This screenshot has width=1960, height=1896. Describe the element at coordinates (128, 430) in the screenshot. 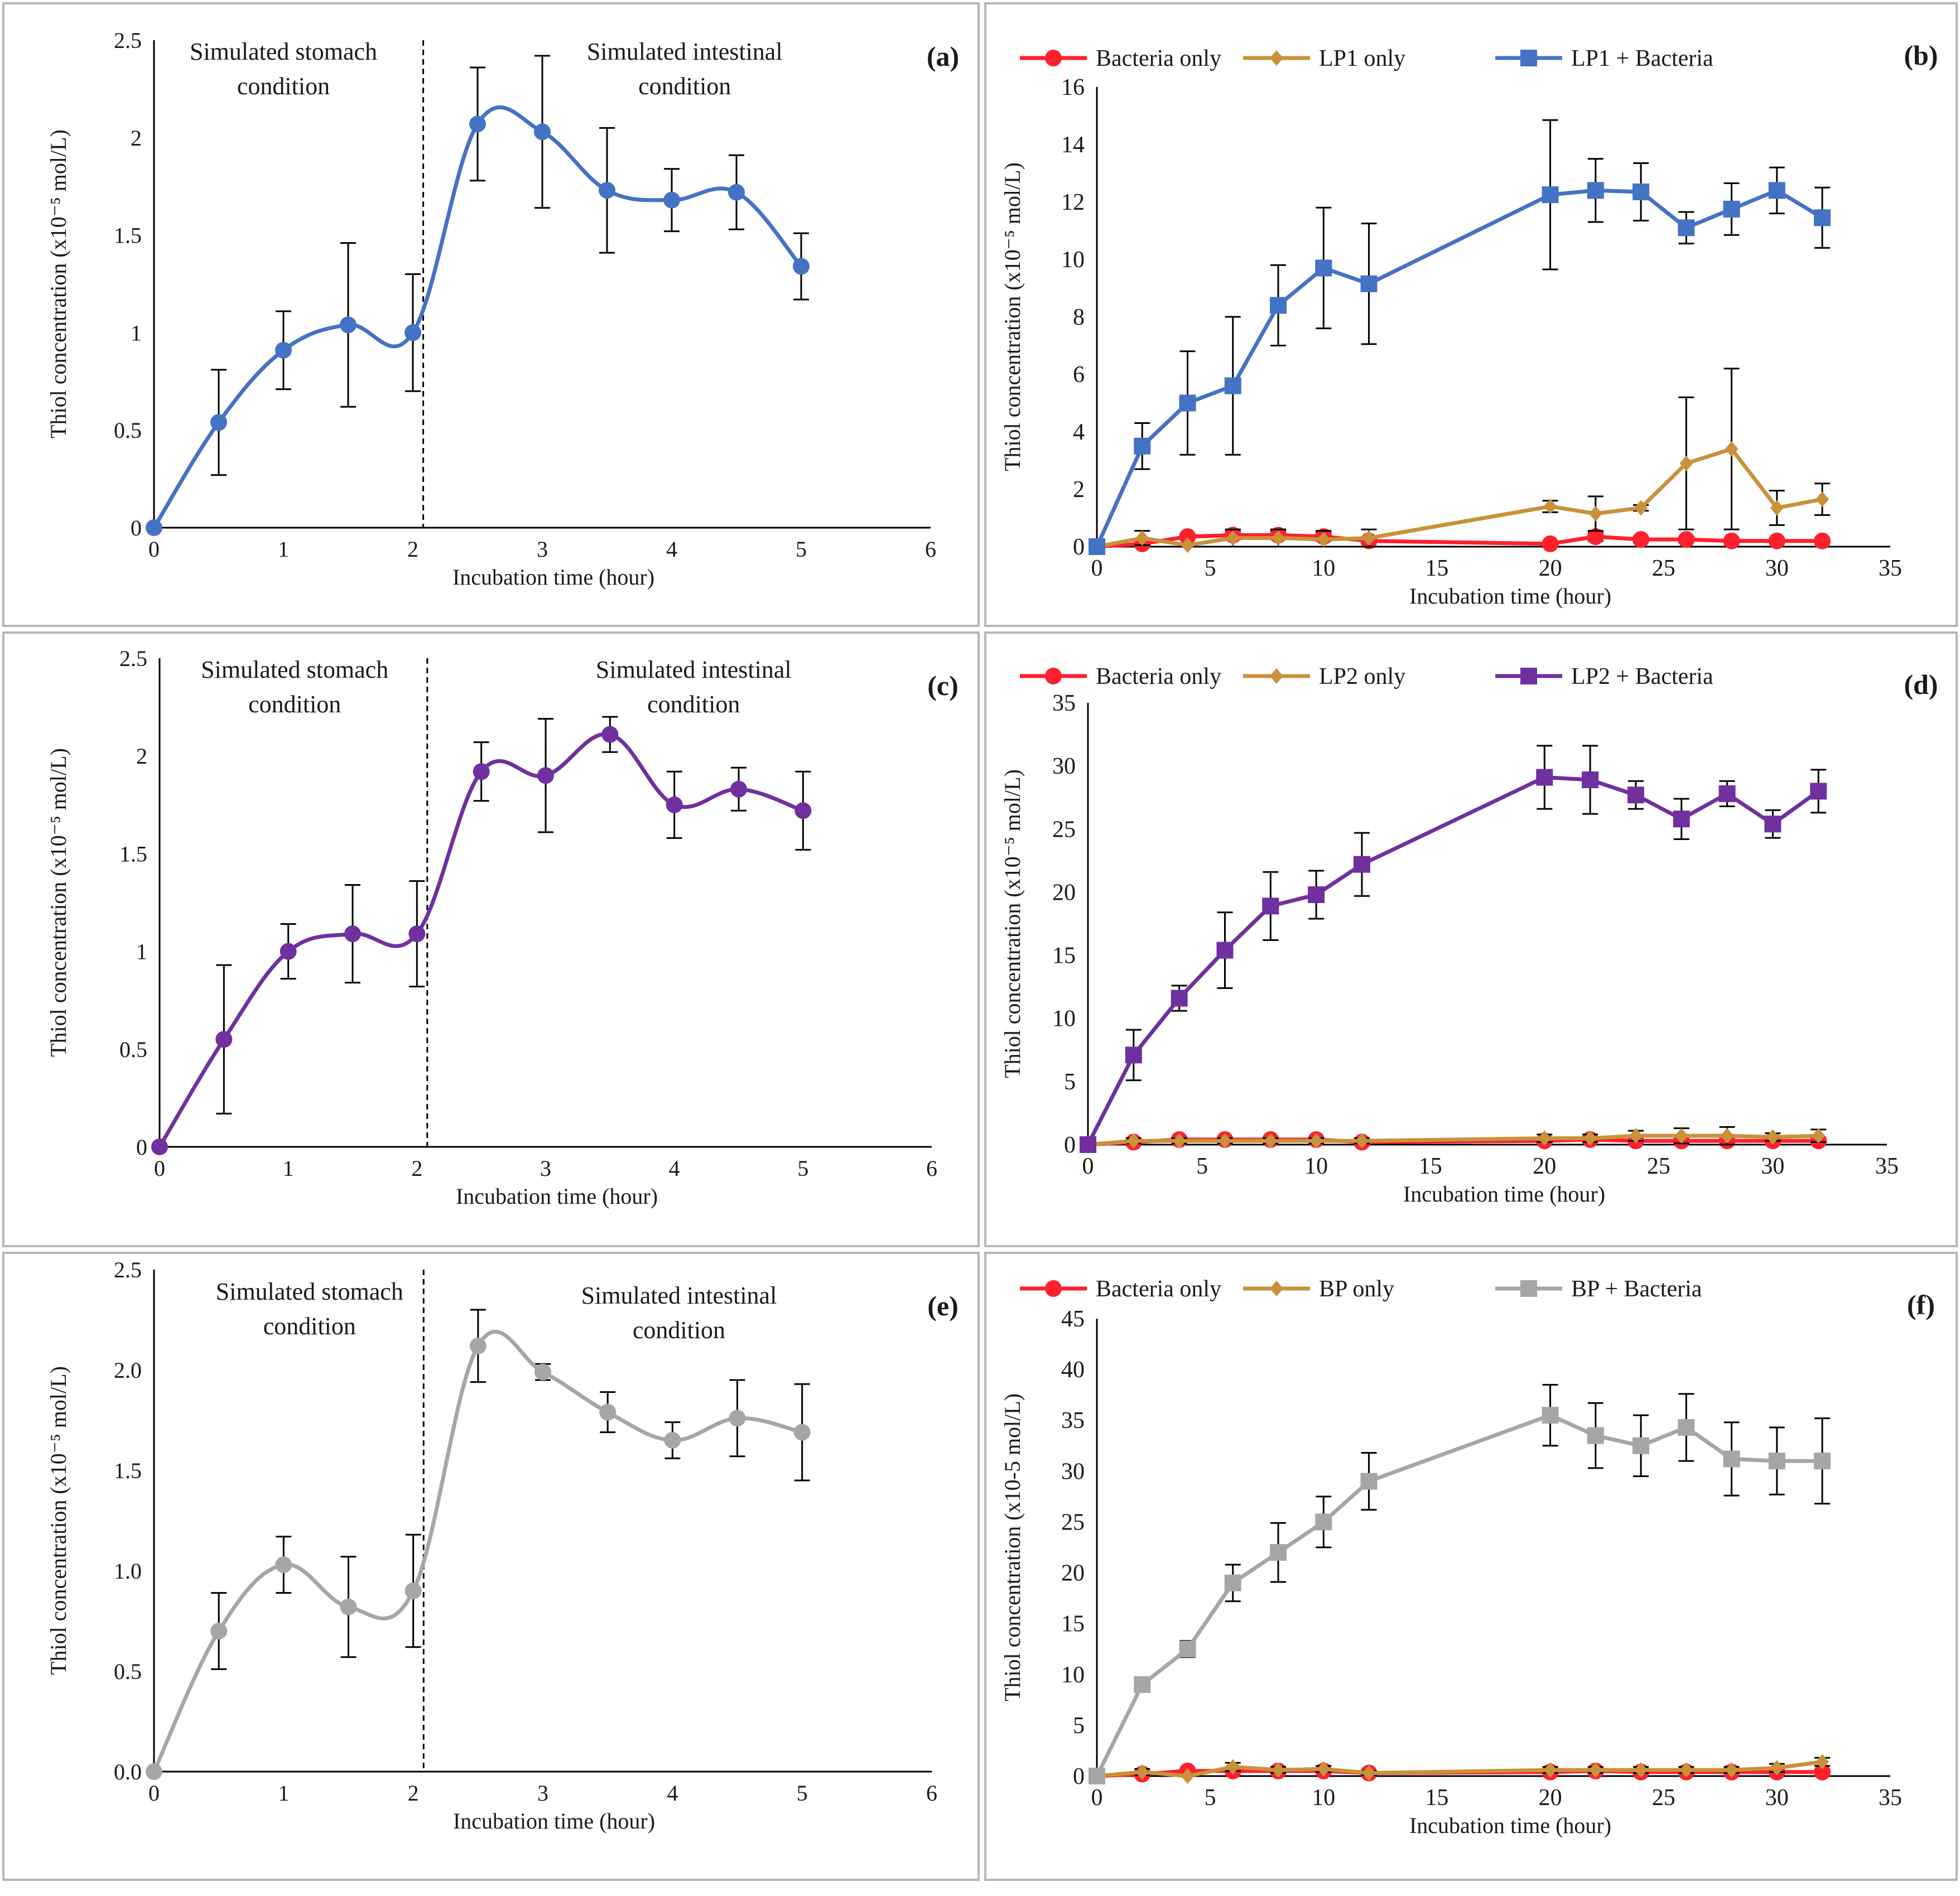

I see `y-tick-label: 0.5` at that location.